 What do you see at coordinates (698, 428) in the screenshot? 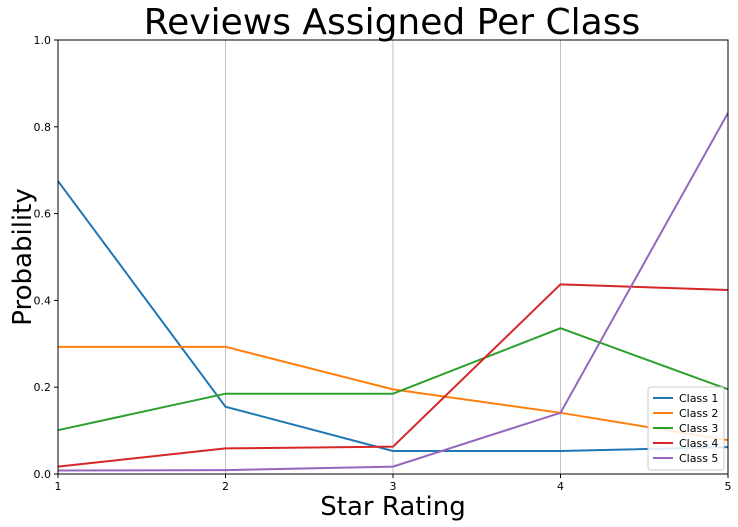
I see `legend-label: Class 3` at bounding box center [698, 428].